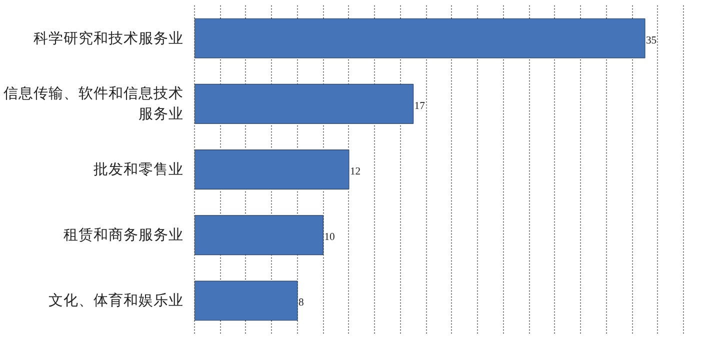 The height and width of the screenshot is (340, 703). Describe the element at coordinates (139, 169) in the screenshot. I see `y-tick-label: 批发和零售业` at that location.